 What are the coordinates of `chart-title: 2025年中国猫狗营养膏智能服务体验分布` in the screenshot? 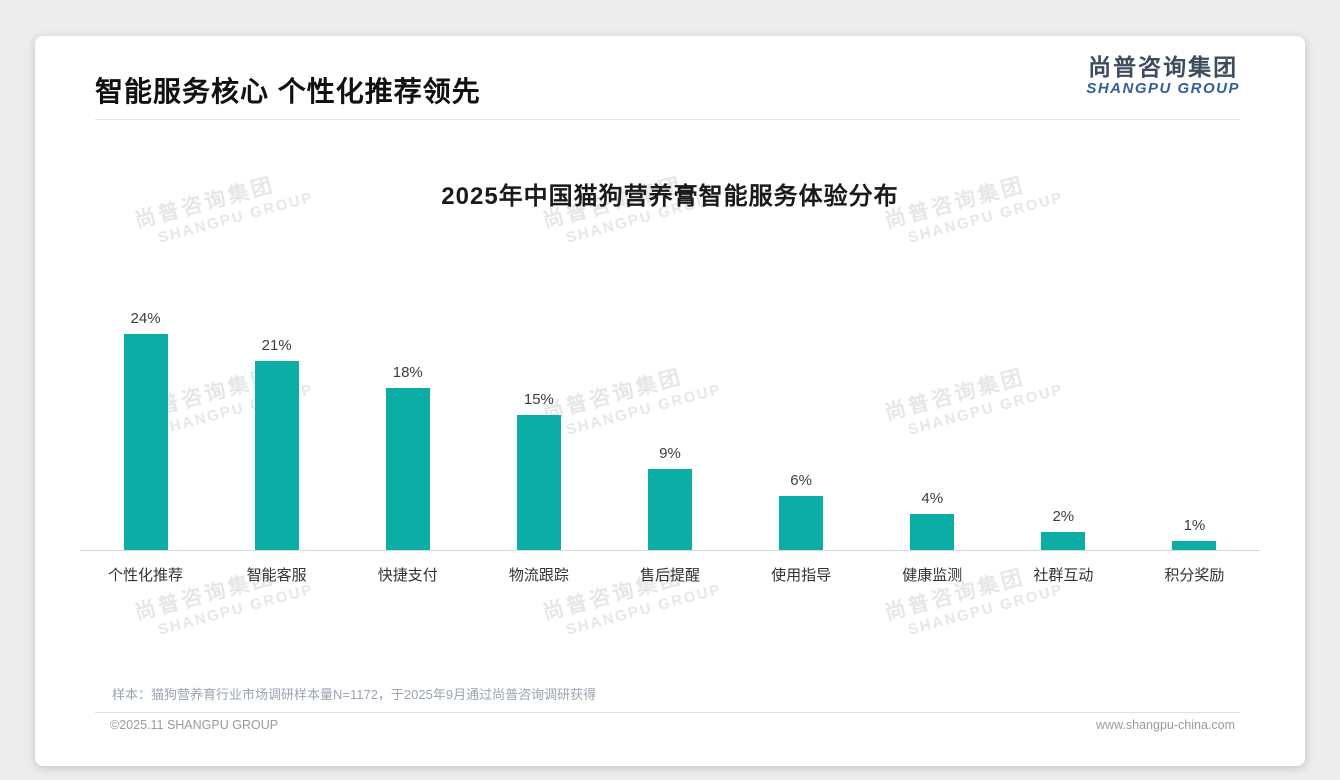 It's located at (670, 196).